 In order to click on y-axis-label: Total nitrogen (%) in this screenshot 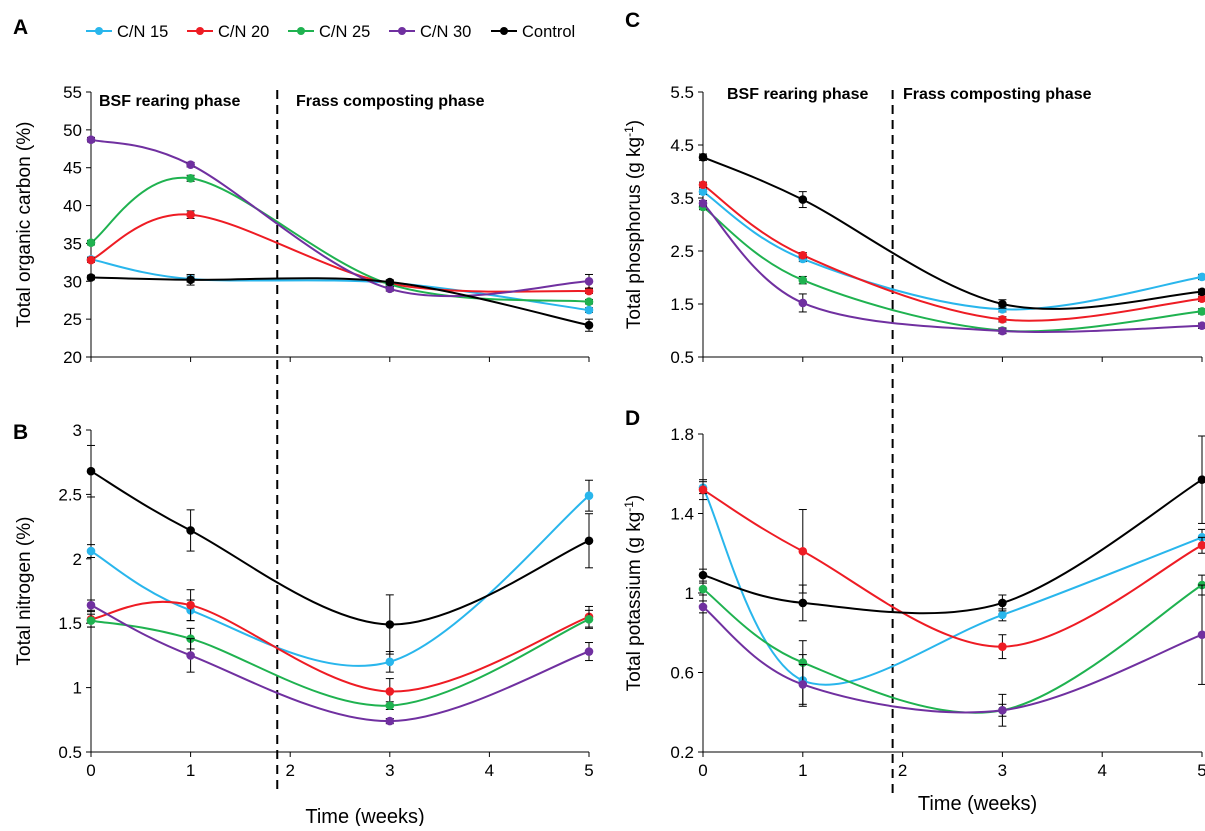, I will do `click(24, 591)`.